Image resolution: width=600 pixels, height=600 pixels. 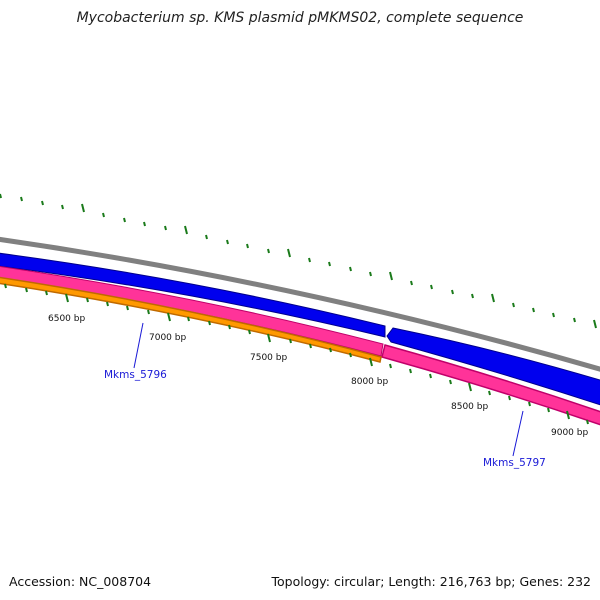 I want to click on tick-label: 7000 bp, so click(x=167, y=338).